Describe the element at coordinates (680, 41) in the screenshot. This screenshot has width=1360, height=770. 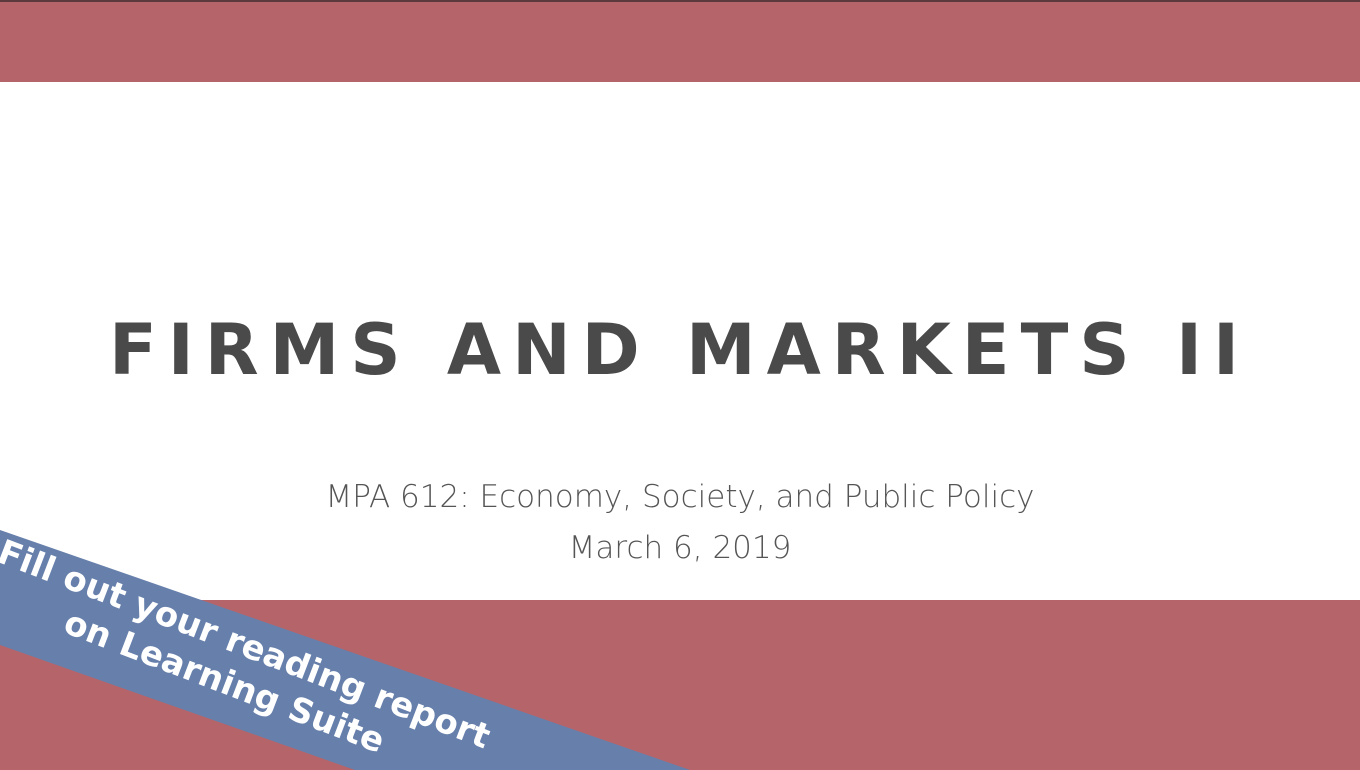
I see `top-band` at that location.